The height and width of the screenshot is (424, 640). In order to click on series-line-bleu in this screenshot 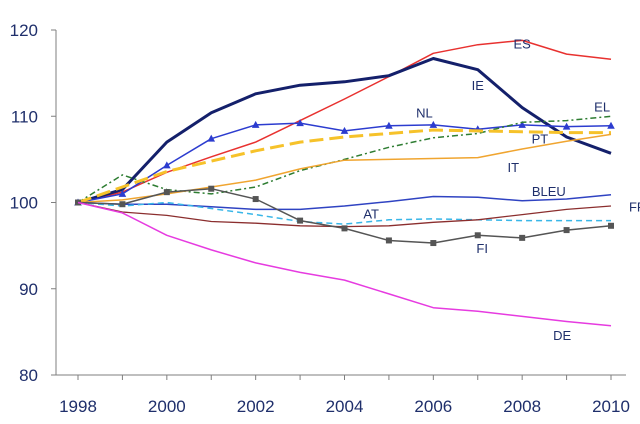, I will do `click(344, 202)`.